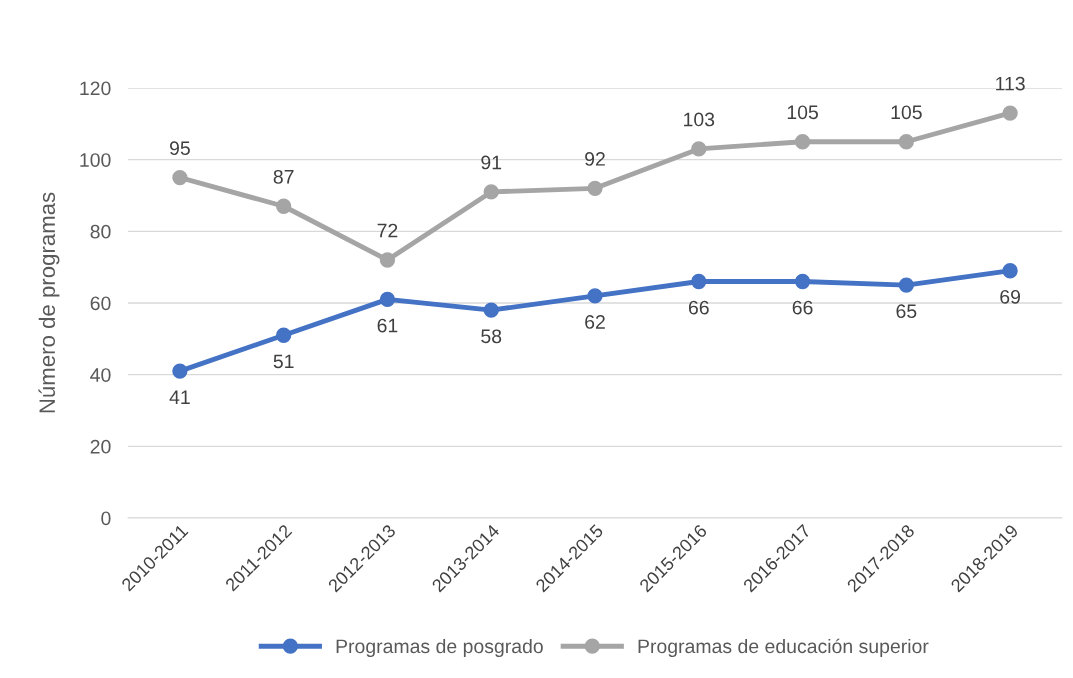 The height and width of the screenshot is (678, 1073). What do you see at coordinates (49, 302) in the screenshot?
I see `y-axis-title: Número de programas` at bounding box center [49, 302].